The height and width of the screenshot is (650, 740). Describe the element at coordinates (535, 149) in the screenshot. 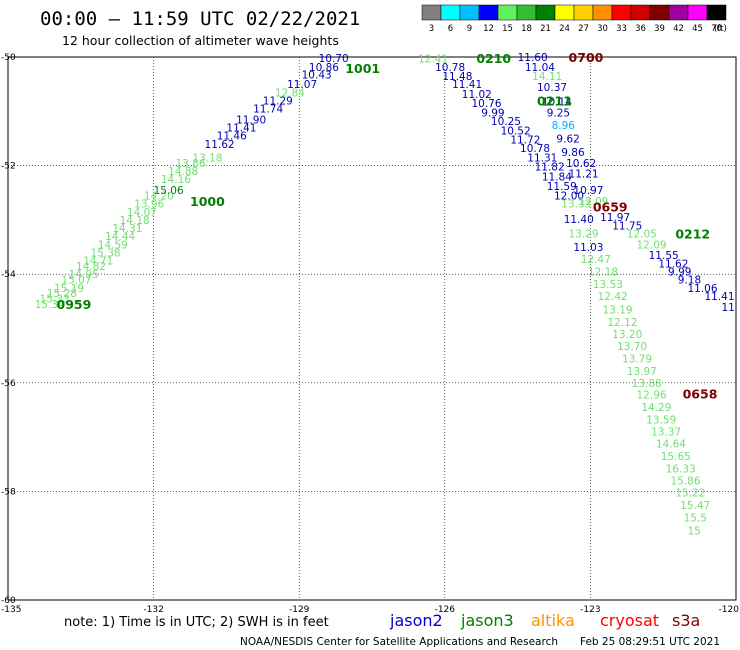

I see `swh-label: 10.78` at that location.